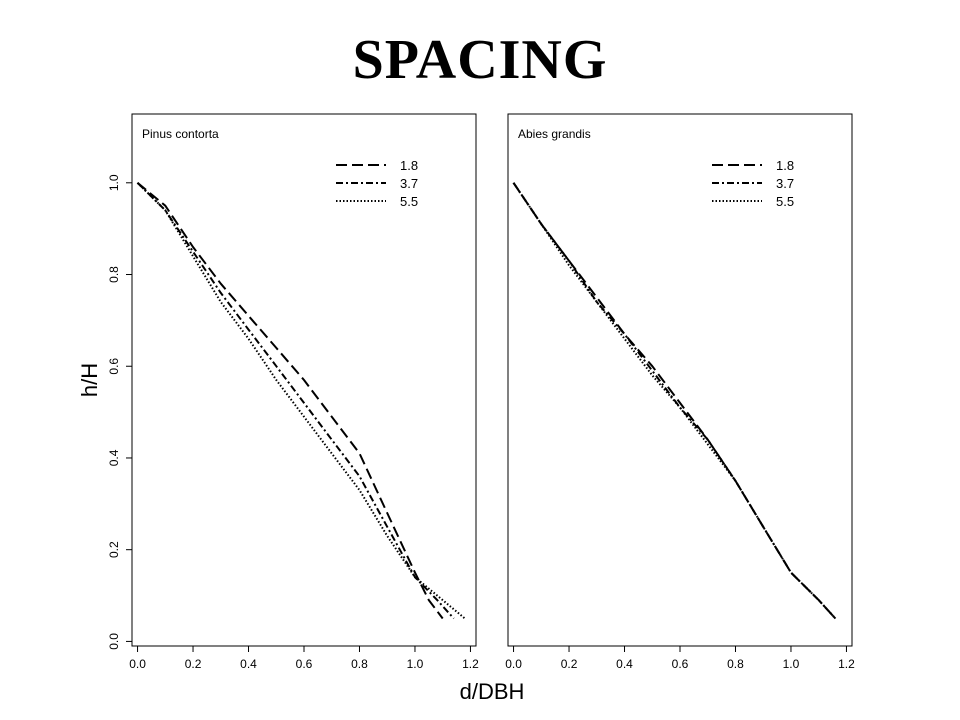 The image size is (960, 720). What do you see at coordinates (89, 380) in the screenshot?
I see `y-axis-title: h/H` at bounding box center [89, 380].